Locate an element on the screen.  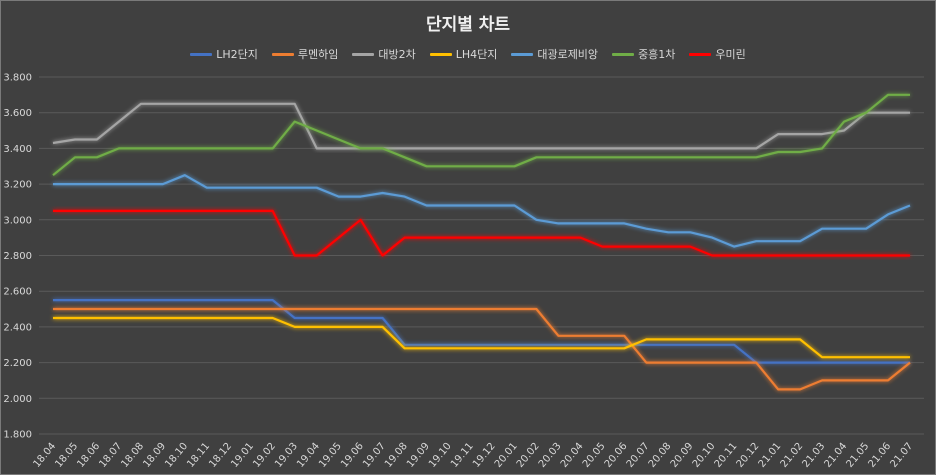
x-tick-label: 21.01 is located at coordinates (770, 455).